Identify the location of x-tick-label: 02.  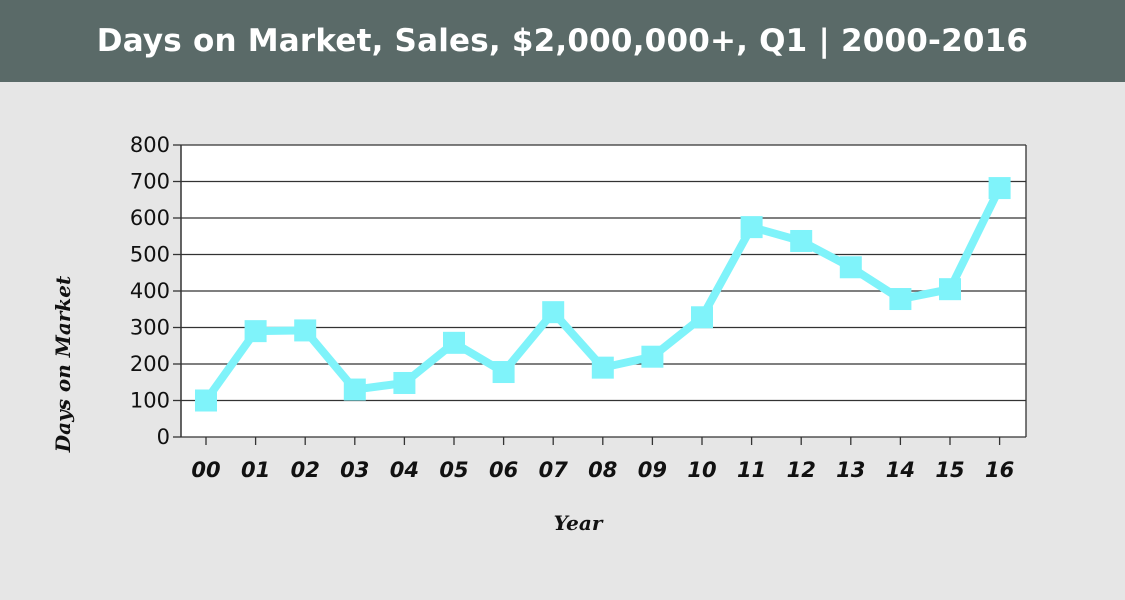
(305, 470).